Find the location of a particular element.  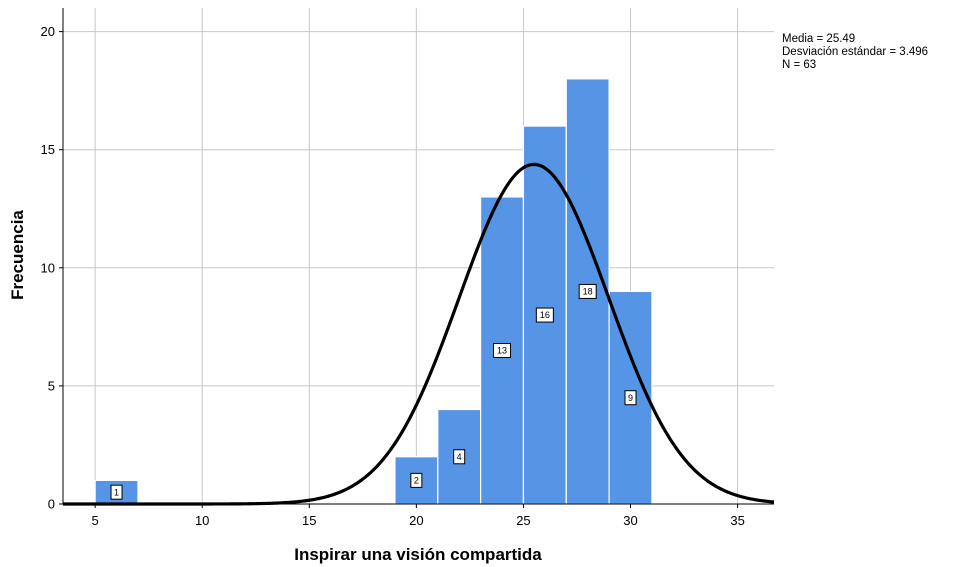

y-tick-label-3: 15 is located at coordinates (48, 149).